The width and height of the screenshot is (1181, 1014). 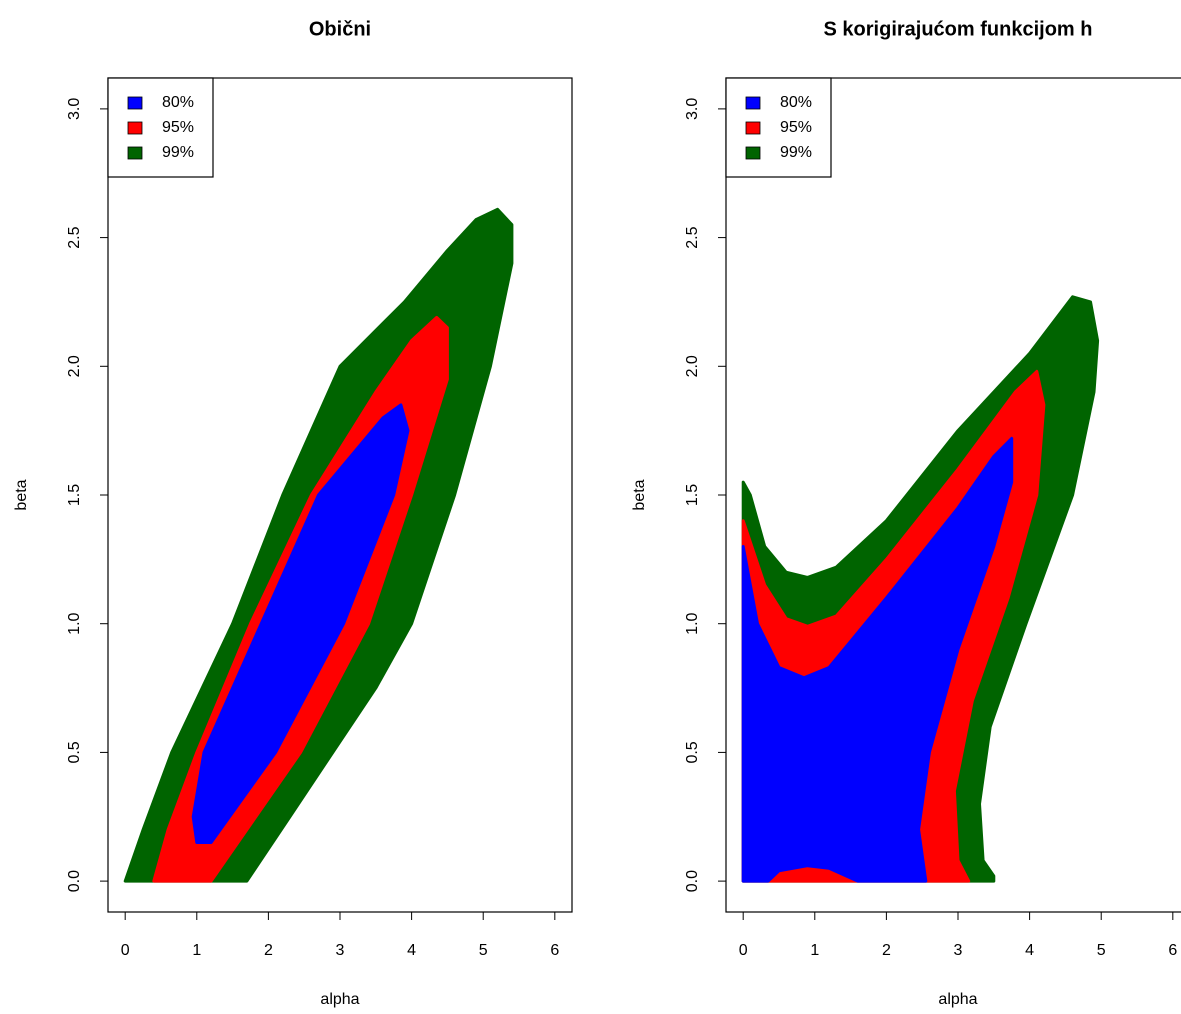 What do you see at coordinates (340, 29) in the screenshot?
I see `chart-title: Obični` at bounding box center [340, 29].